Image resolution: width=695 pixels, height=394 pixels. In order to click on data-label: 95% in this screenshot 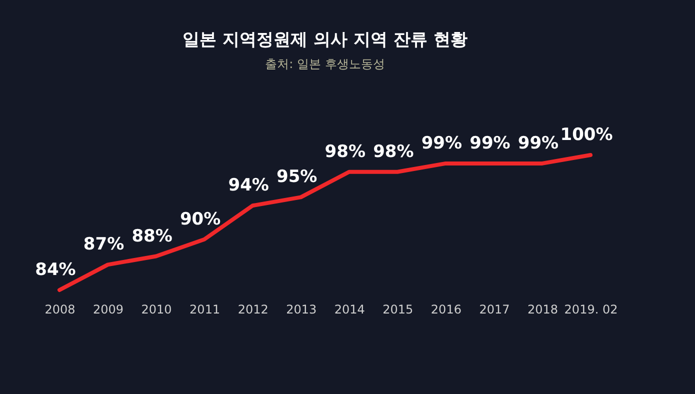, I will do `click(297, 177)`.